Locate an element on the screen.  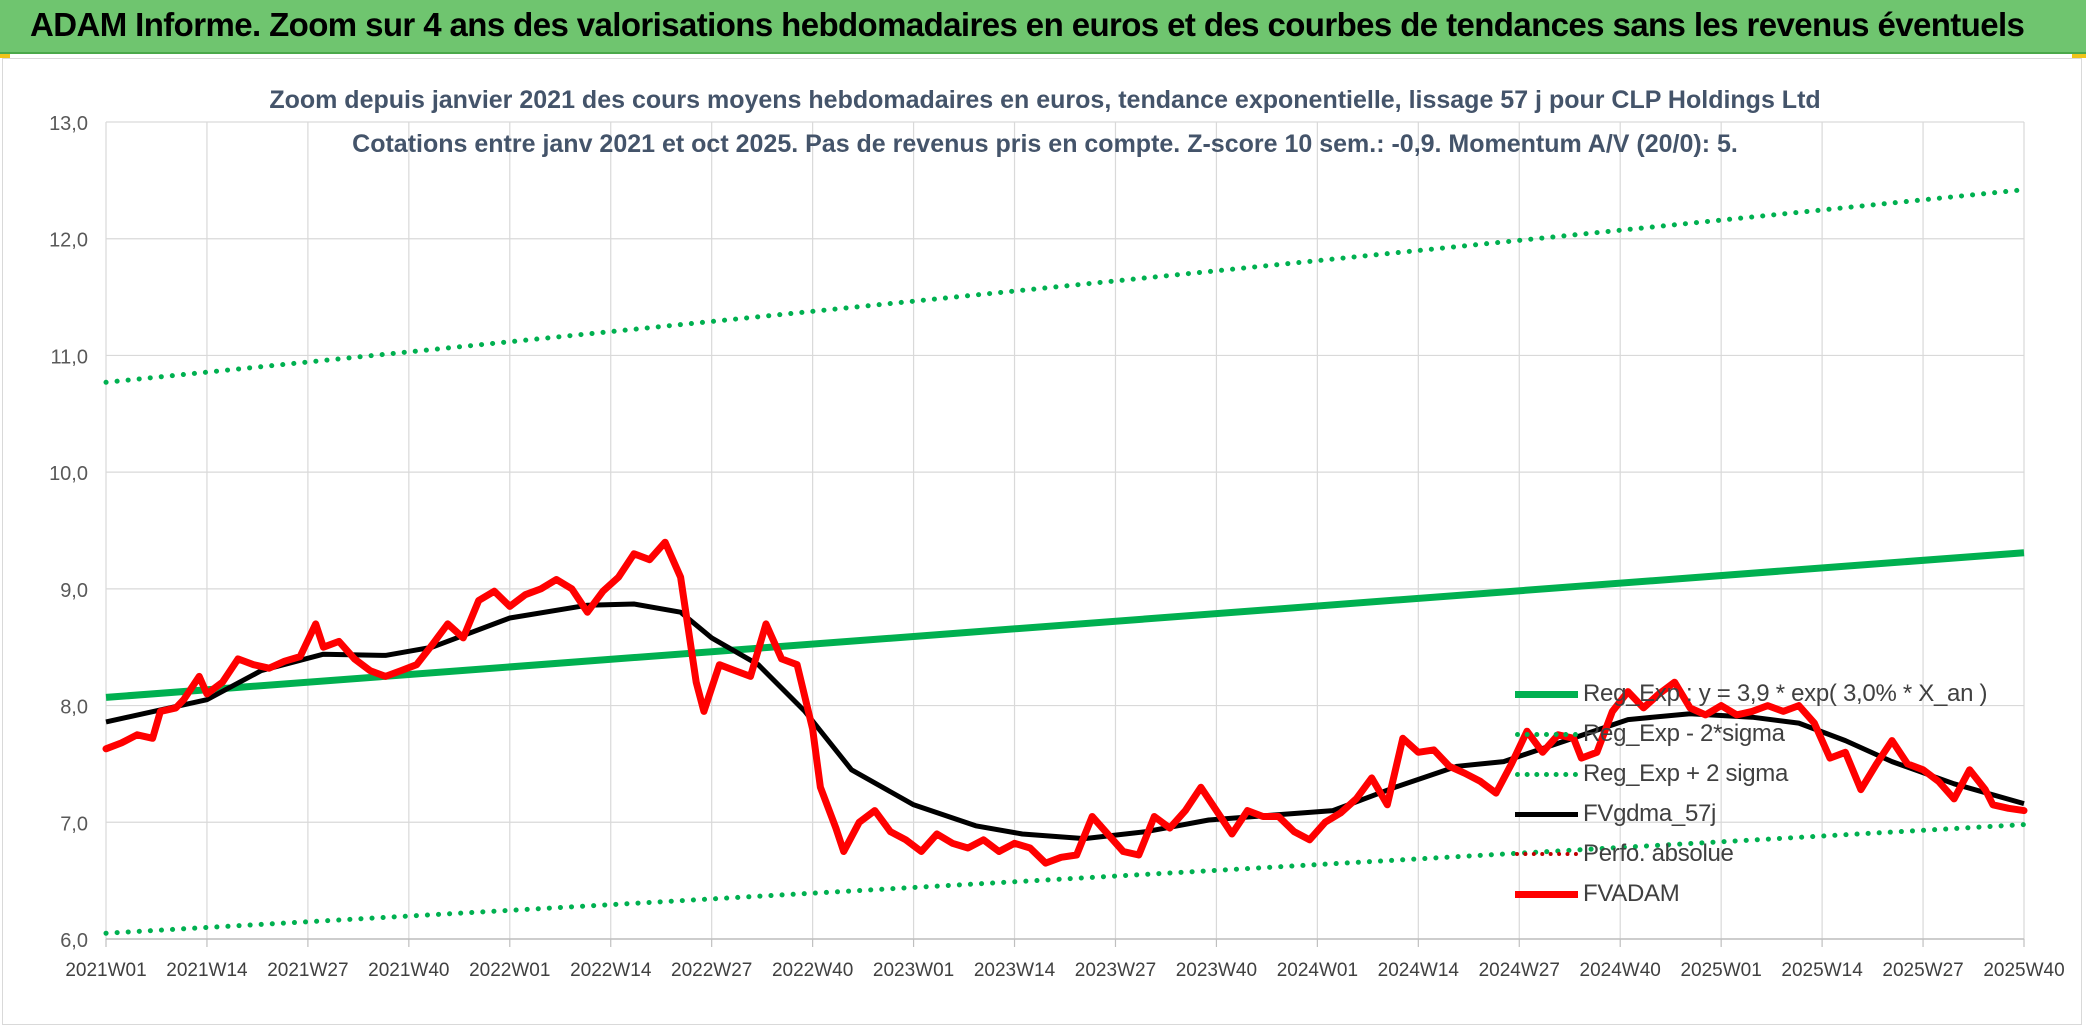
legend-swatch-perfo is located at coordinates (1546, 854).